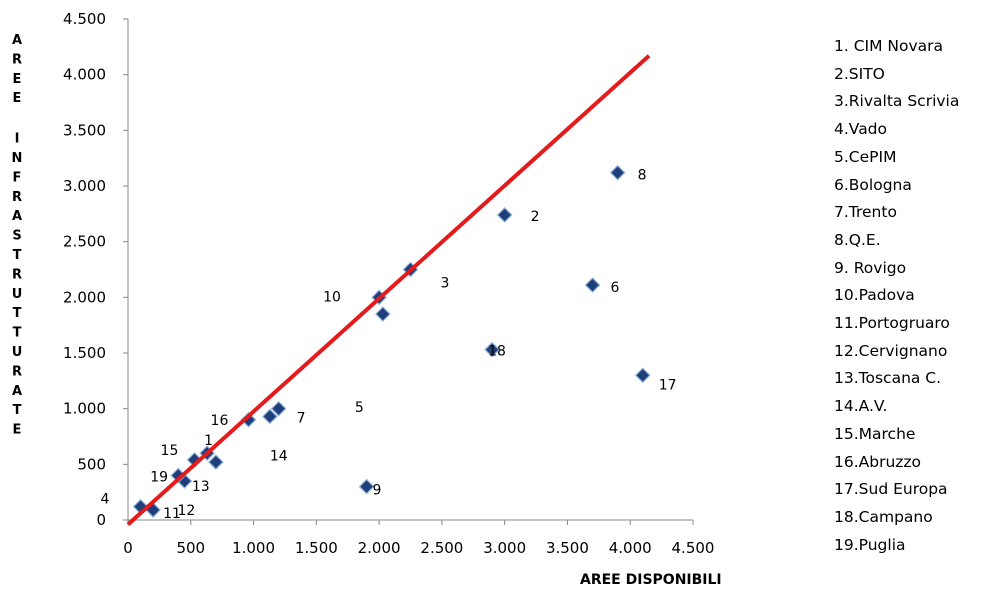 Image resolution: width=984 pixels, height=593 pixels. Describe the element at coordinates (870, 267) in the screenshot. I see `legend-item: 9. Rovigo` at that location.